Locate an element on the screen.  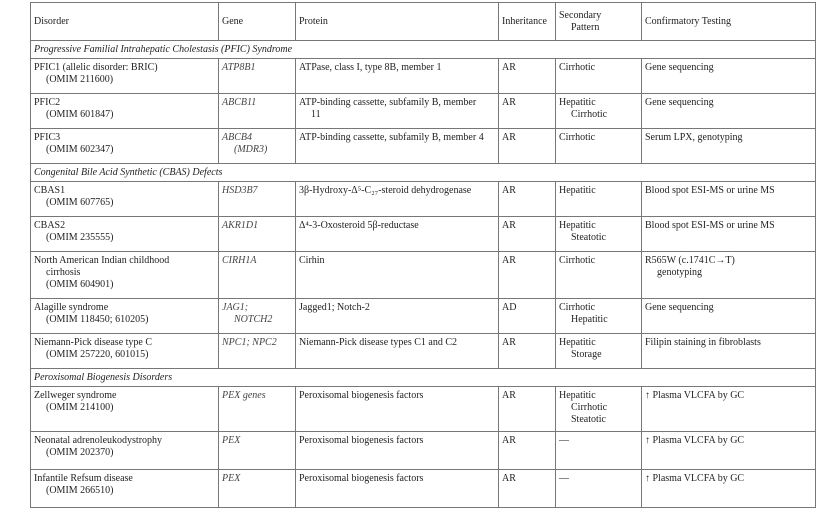
cell-line: PFIC3 is located at coordinates (47, 137).